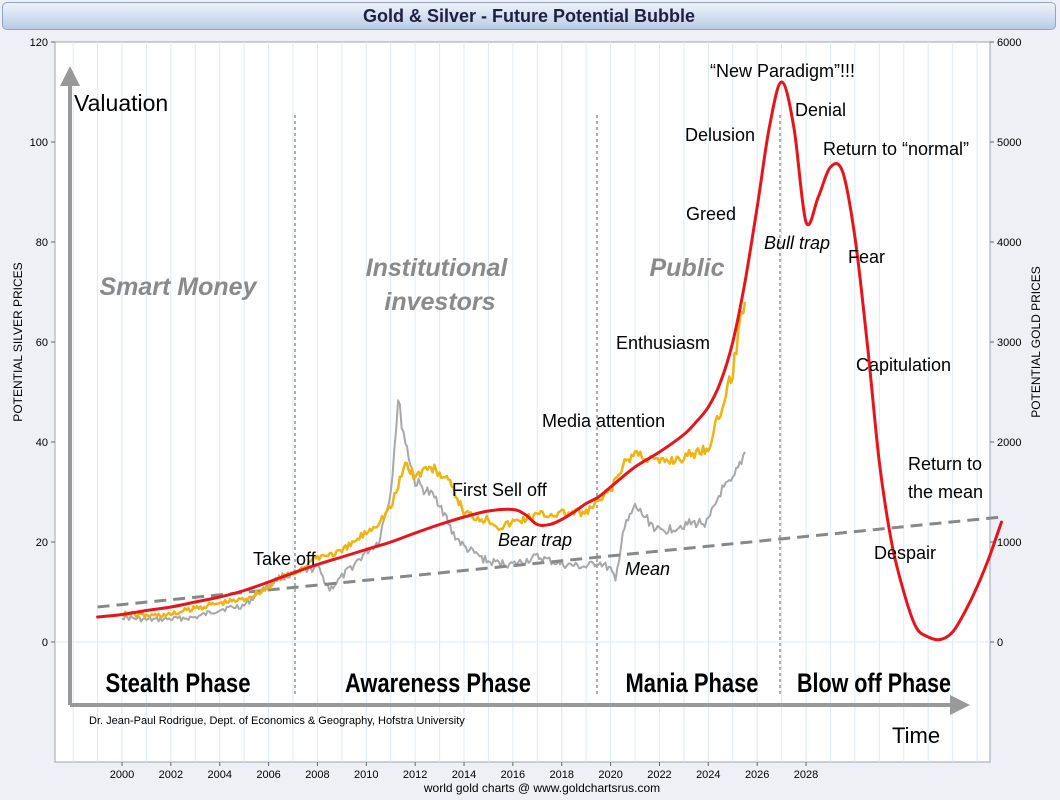  What do you see at coordinates (285, 559) in the screenshot?
I see `annotation-take-off: Take off` at bounding box center [285, 559].